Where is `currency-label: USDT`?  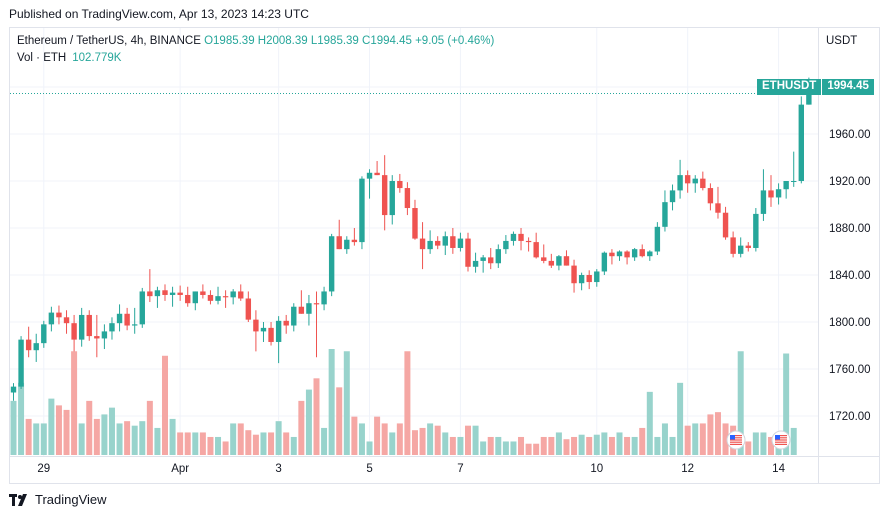 currency-label: USDT is located at coordinates (842, 41).